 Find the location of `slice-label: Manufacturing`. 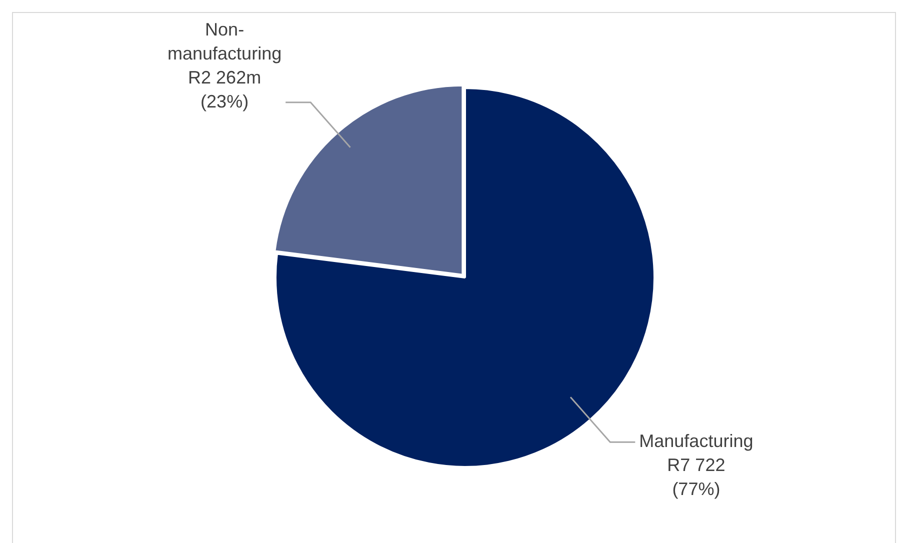

slice-label: Manufacturing is located at coordinates (696, 441).